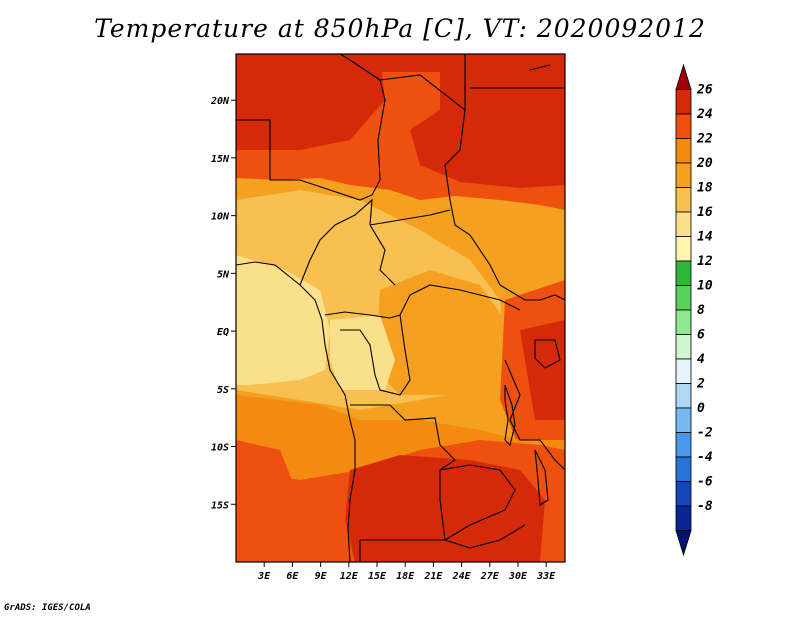 This screenshot has width=800, height=618. Describe the element at coordinates (517, 76) in the screenshot. I see `border-ne` at that location.